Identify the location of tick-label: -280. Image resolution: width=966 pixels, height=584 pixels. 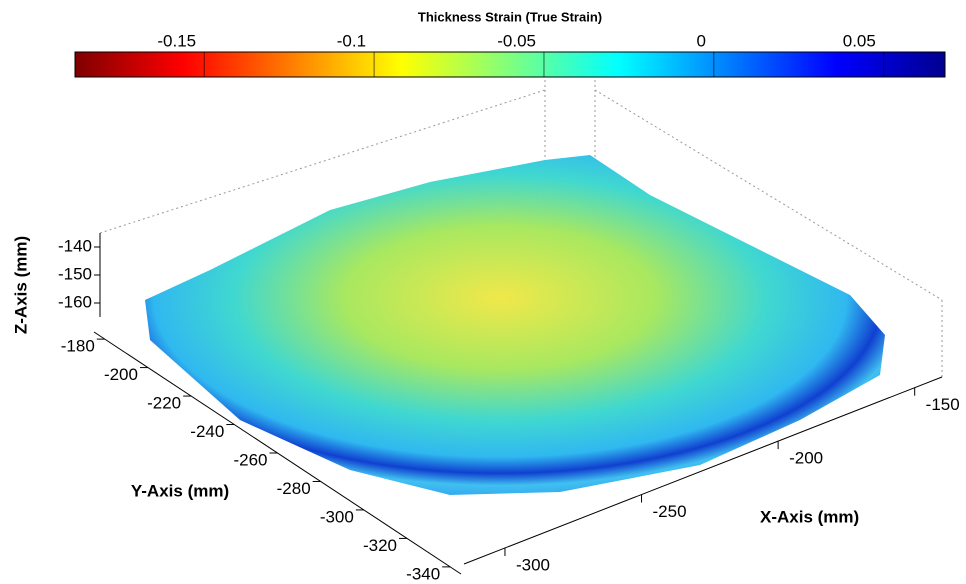
(294, 488).